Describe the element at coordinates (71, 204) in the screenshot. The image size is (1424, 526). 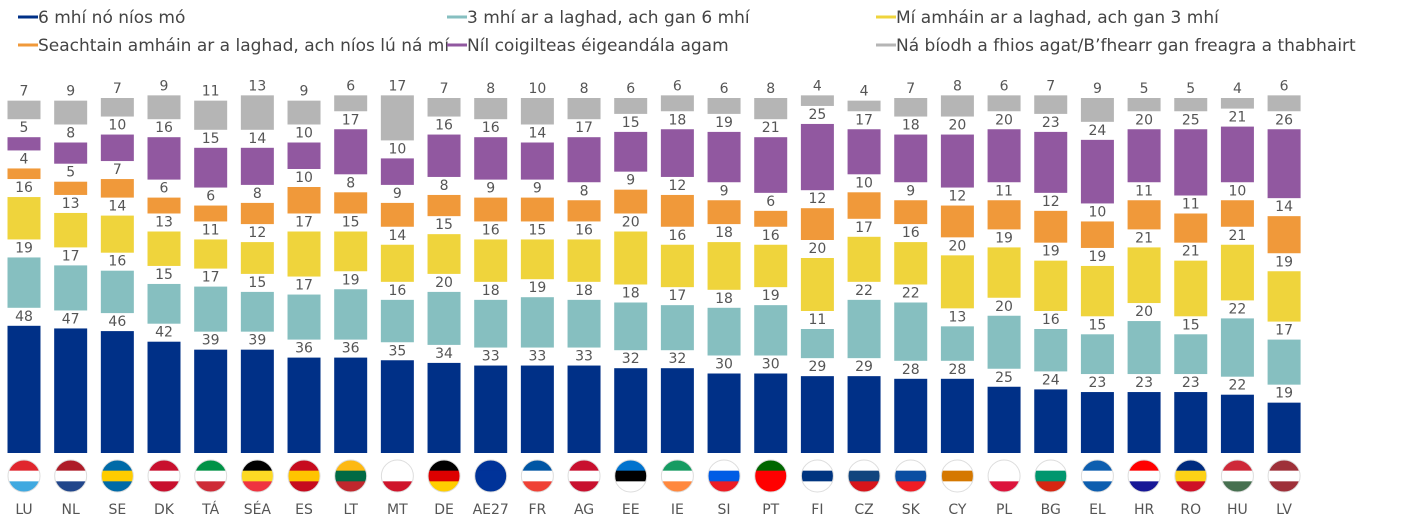
I see `value-label: 13` at that location.